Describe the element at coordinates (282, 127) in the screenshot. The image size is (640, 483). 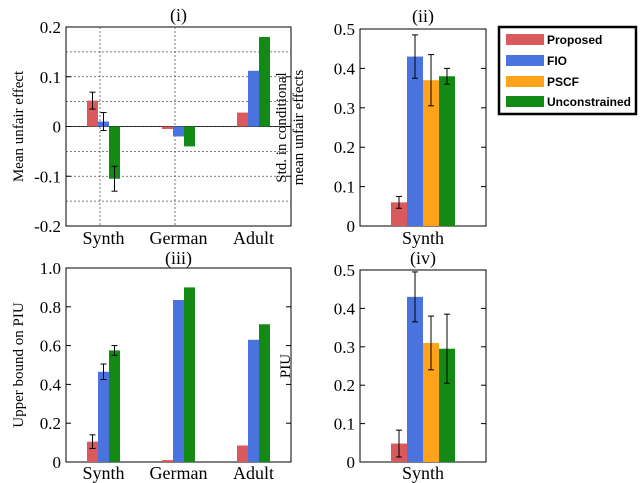
I see `y-axis-label-line: Std. in conditional` at that location.